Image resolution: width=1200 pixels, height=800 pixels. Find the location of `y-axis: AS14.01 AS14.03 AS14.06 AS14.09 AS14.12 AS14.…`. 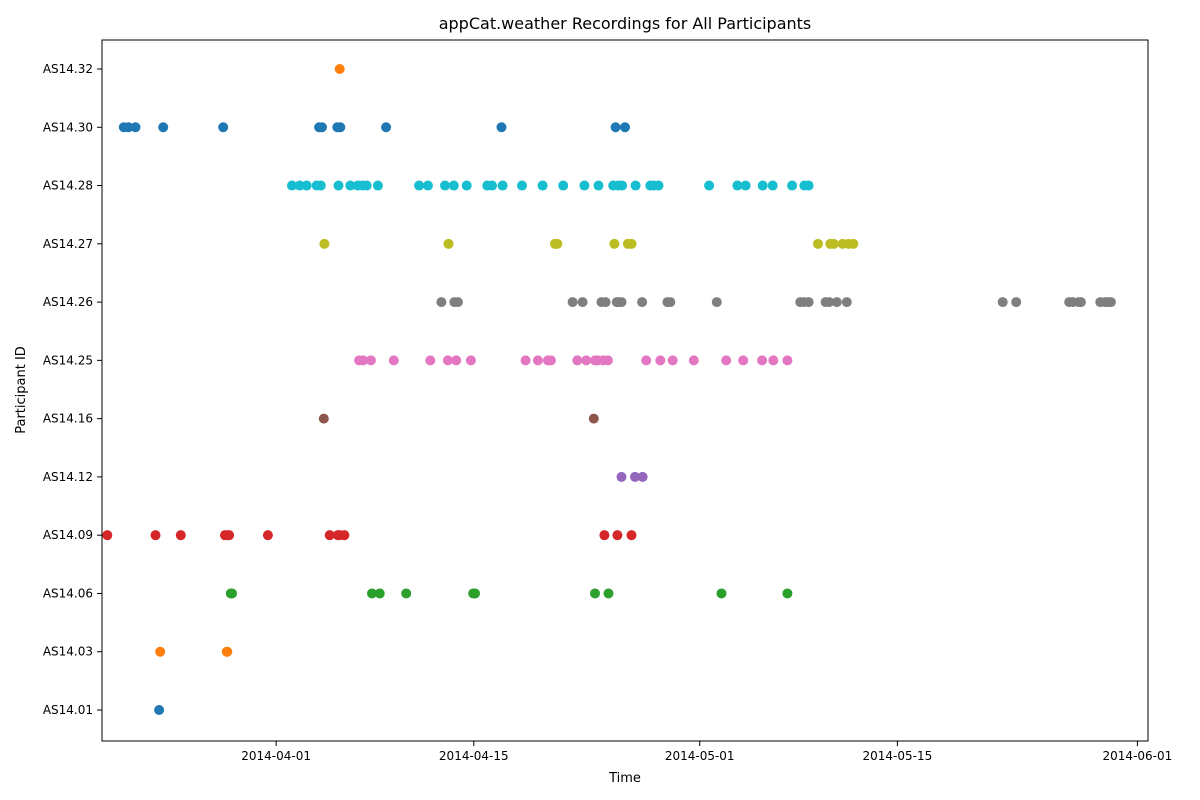

y-axis: AS14.01 AS14.03 AS14.06 AS14.09 AS14.12 AS14.… is located at coordinates (72, 389).